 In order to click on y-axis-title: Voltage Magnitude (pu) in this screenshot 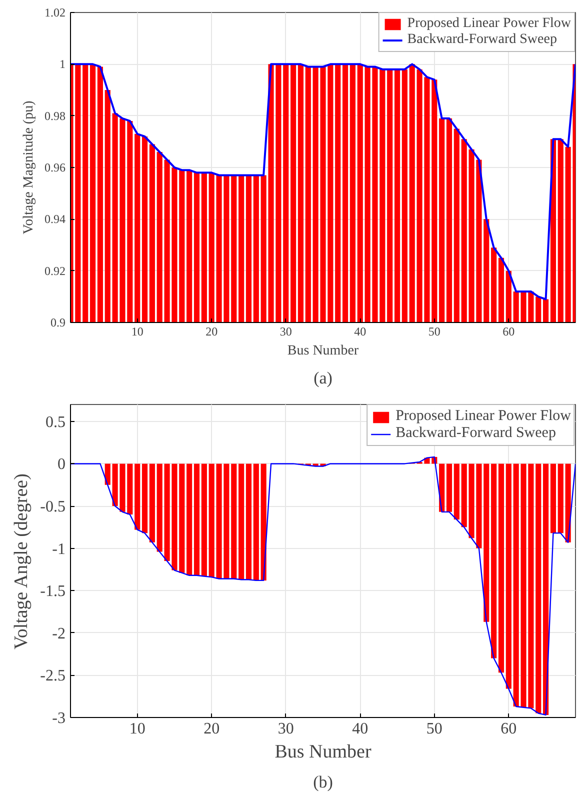, I will do `click(29, 167)`.